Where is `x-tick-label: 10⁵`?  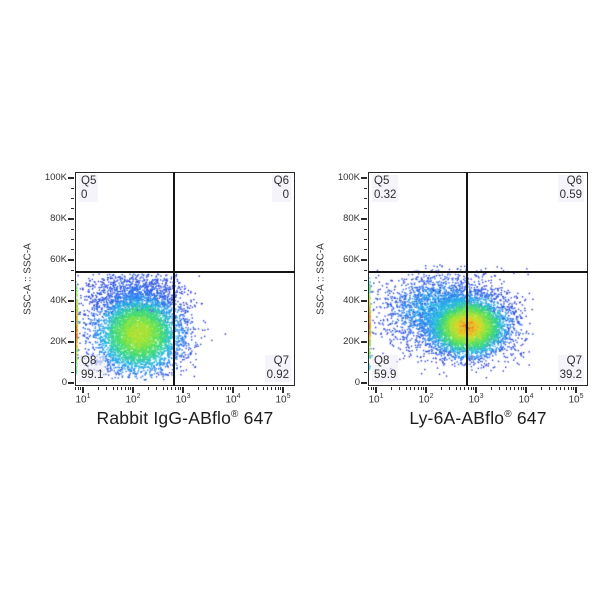 x-tick-label: 10⁵ is located at coordinates (283, 399).